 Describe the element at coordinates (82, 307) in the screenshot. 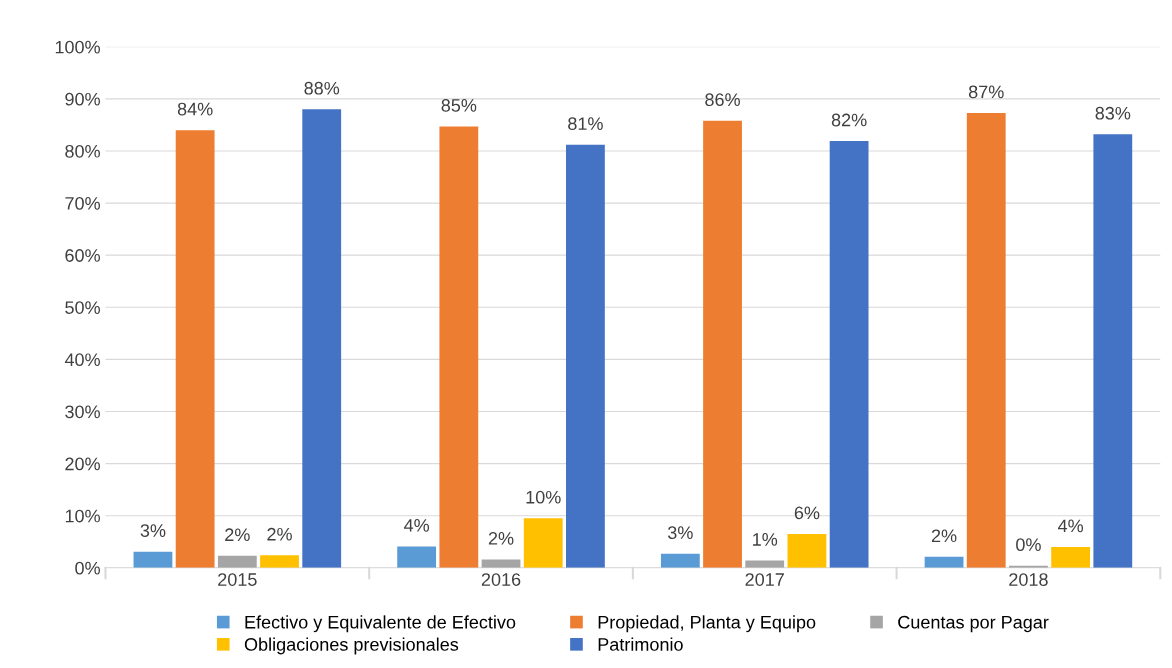

I see `y-tick-label: 50%` at that location.